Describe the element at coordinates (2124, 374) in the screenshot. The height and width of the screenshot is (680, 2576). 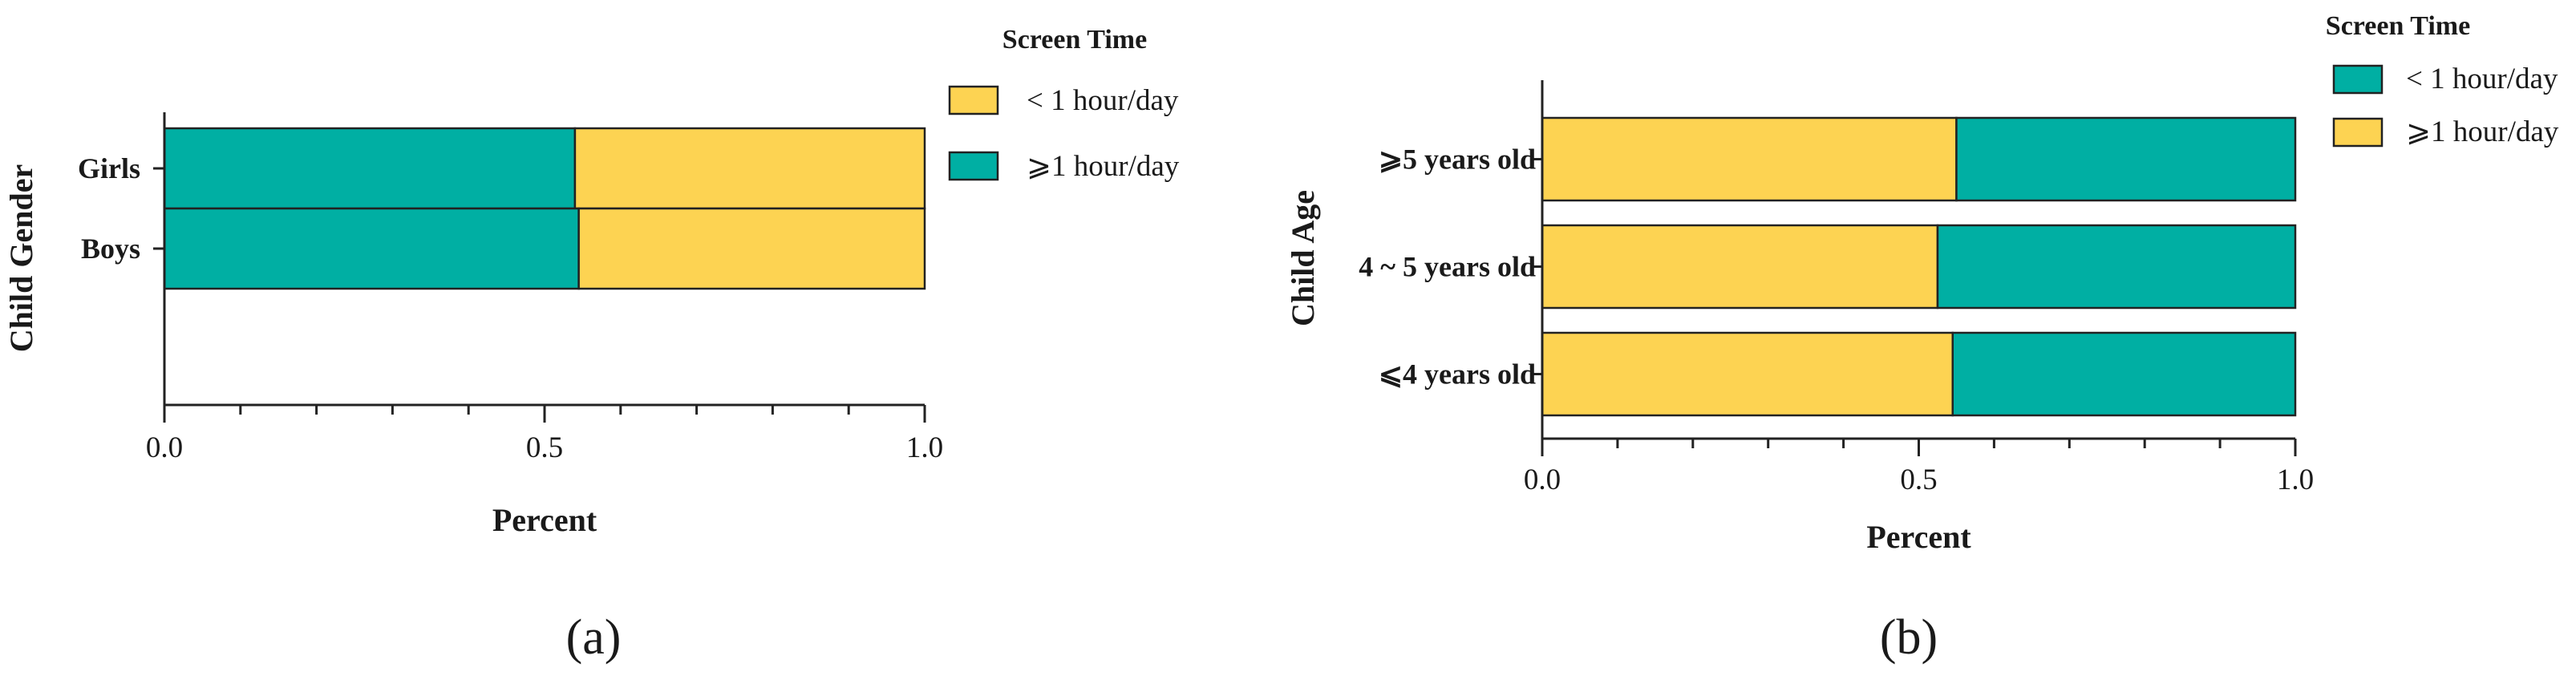
I see `bar-3-under-1h` at that location.